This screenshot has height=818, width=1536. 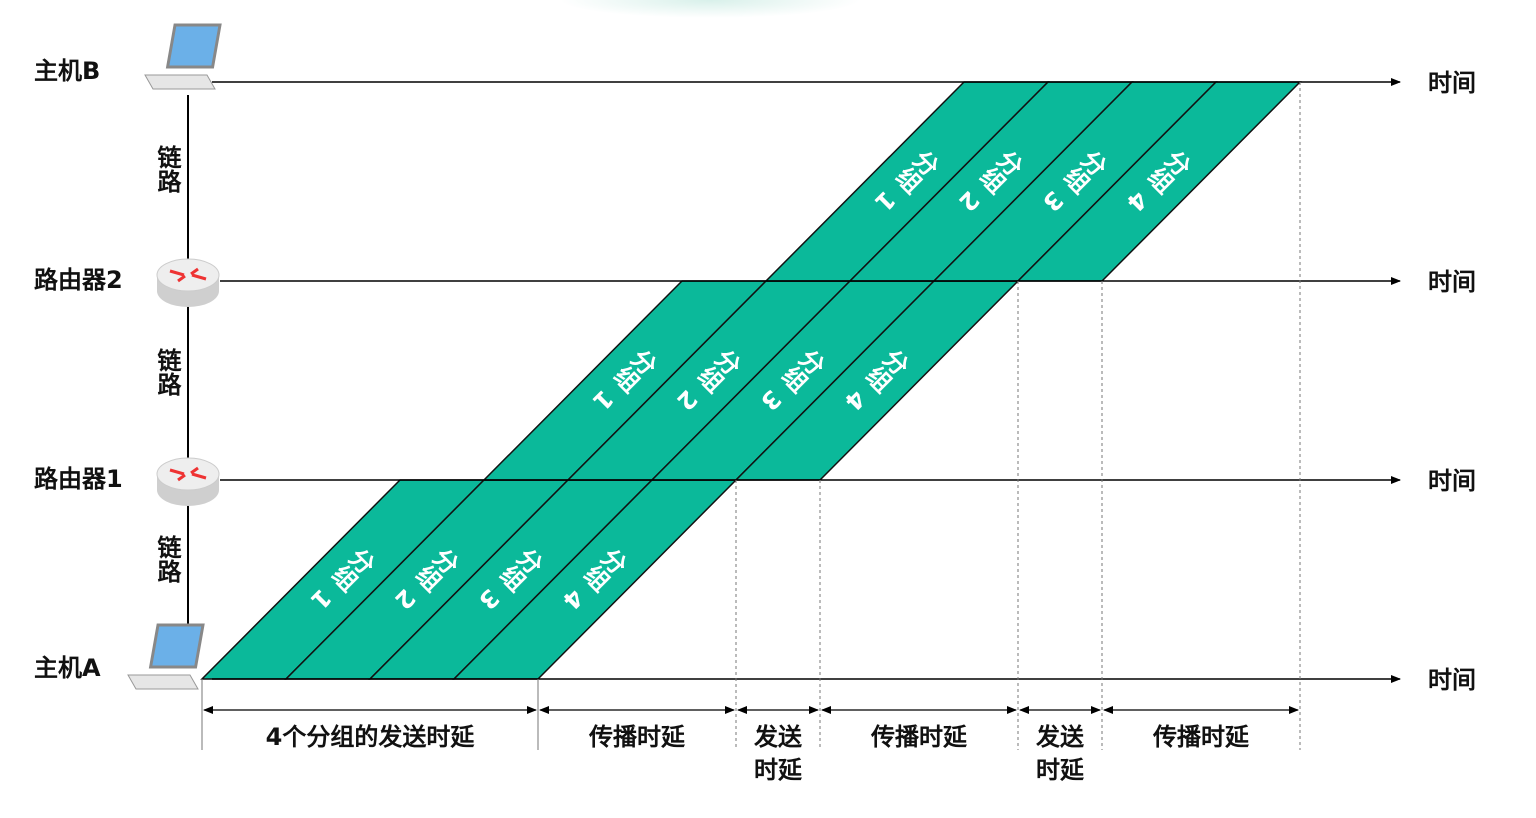 I want to click on laptop-b, so click(x=183, y=56).